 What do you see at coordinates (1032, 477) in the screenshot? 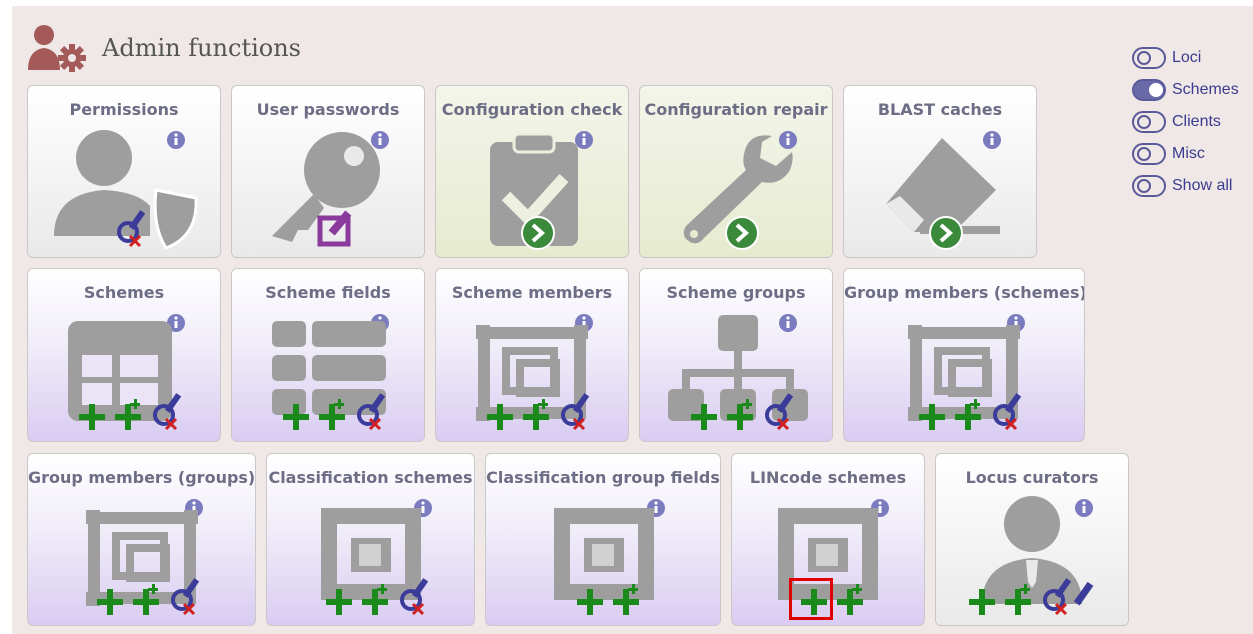
I see `card-title: Locus curators` at bounding box center [1032, 477].